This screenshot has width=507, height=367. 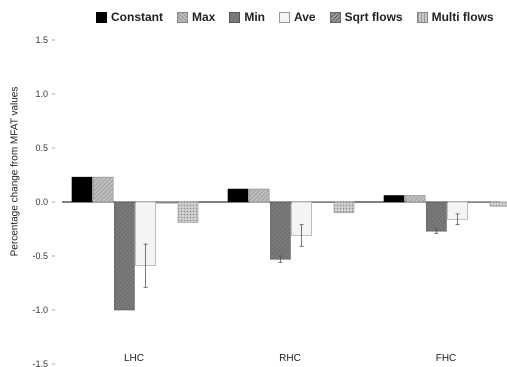 I want to click on y-axis: 1.5 1.0 0.5 0.0 -0.5 -1.0 -1.5, so click(x=43, y=201).